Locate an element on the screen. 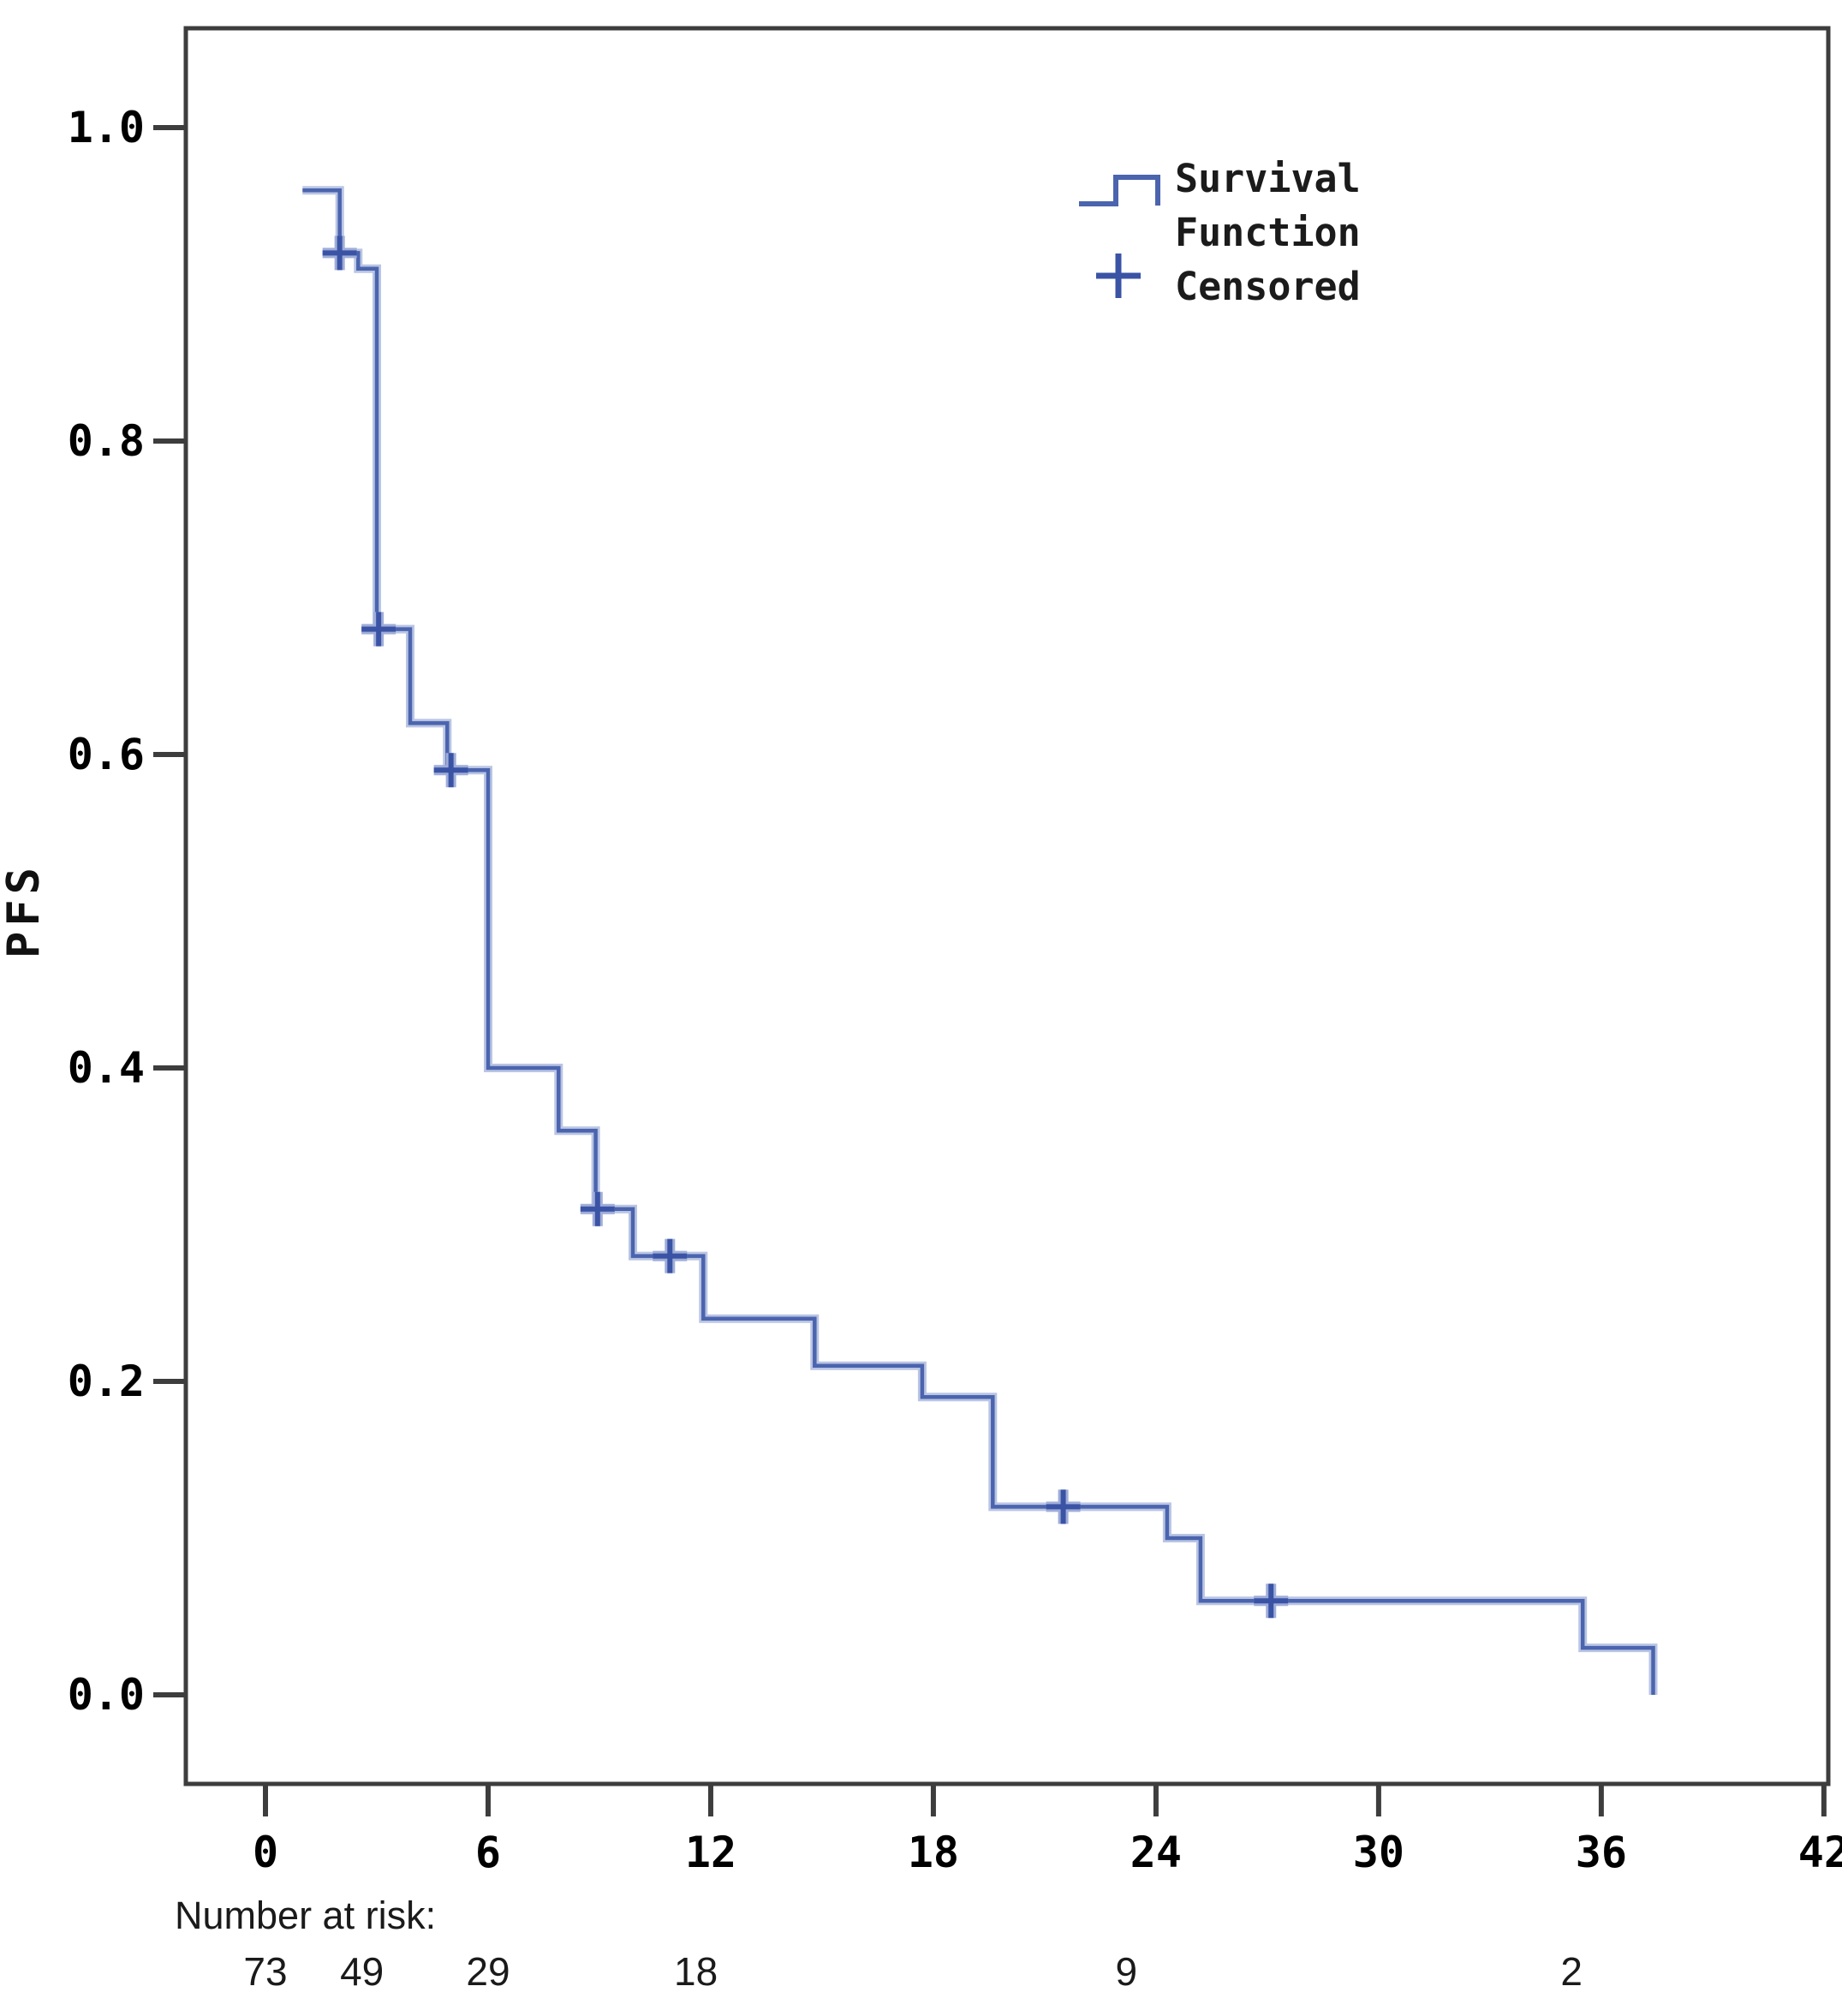  at-risk-count: 2 is located at coordinates (1572, 1972).